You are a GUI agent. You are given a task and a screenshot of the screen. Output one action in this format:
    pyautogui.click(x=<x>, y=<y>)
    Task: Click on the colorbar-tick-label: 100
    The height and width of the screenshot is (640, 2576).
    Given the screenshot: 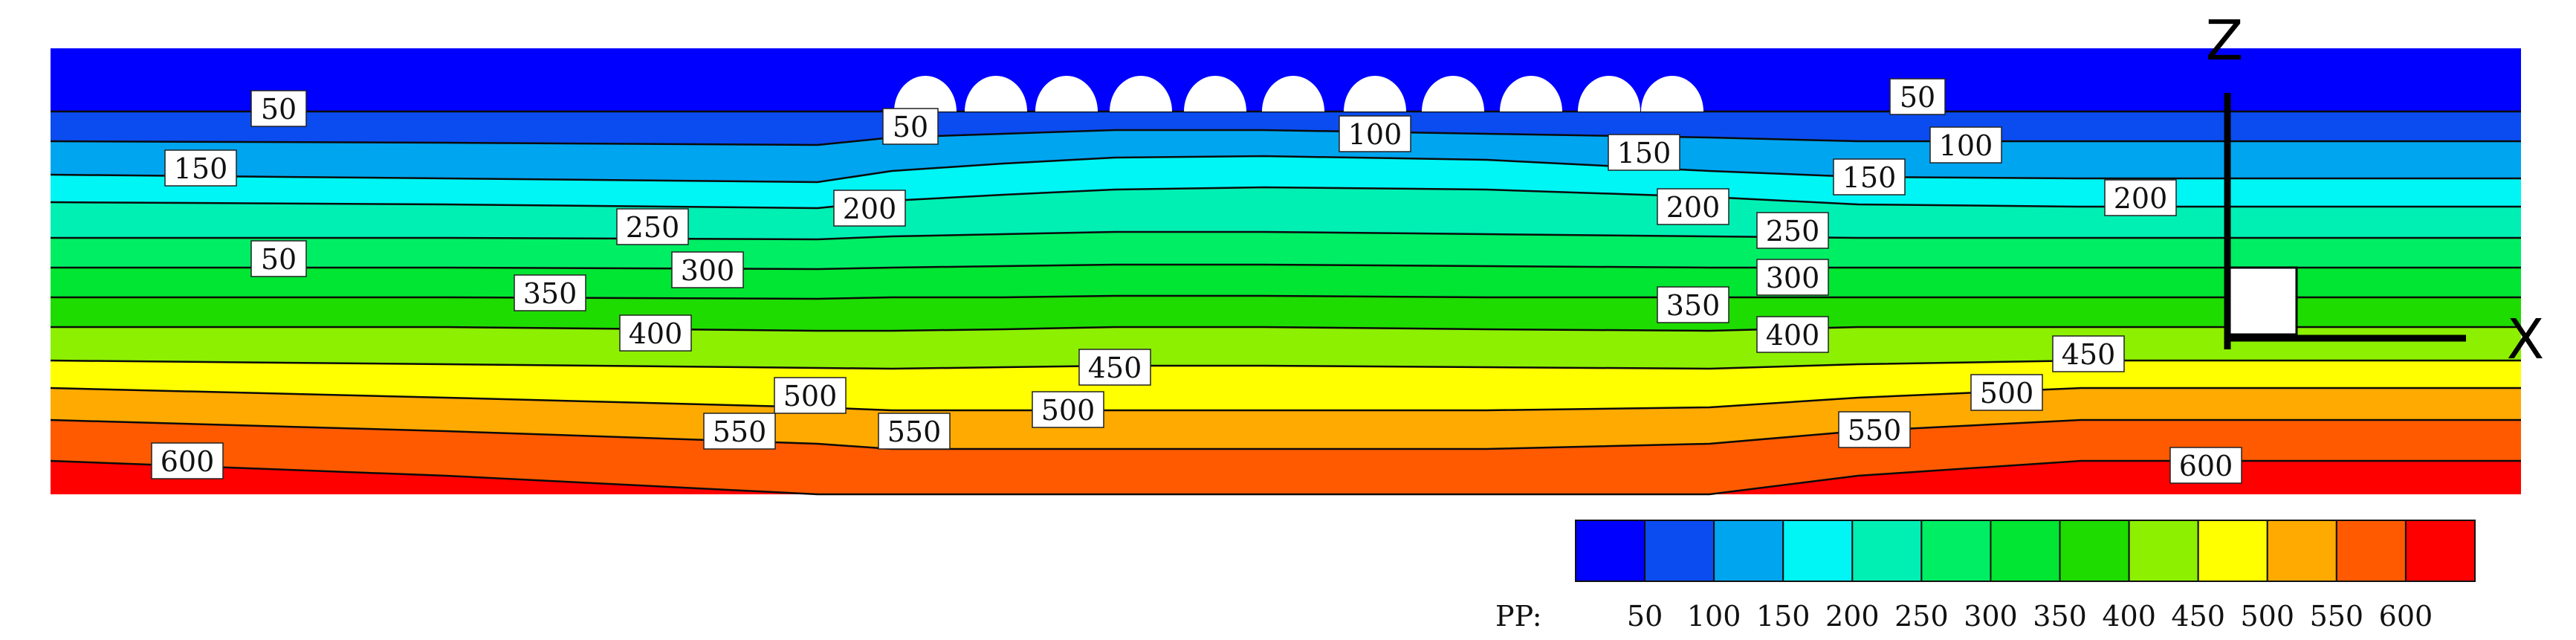 What is the action you would take?
    pyautogui.click(x=1714, y=616)
    